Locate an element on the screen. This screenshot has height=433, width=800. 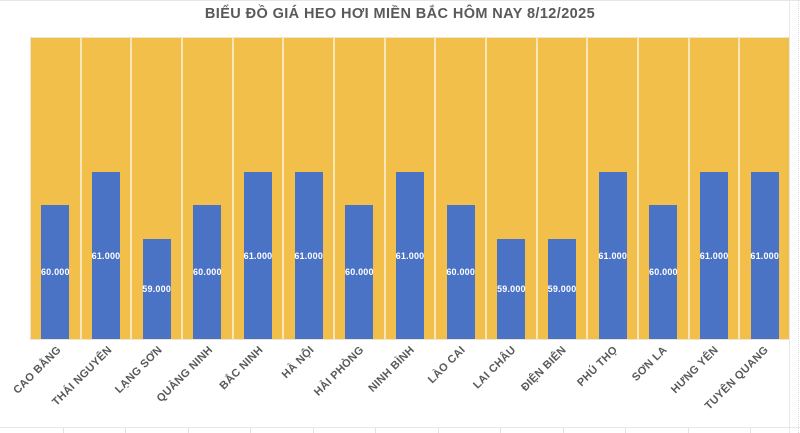
x-axis-label: HẢI PHÒNG is located at coordinates (339, 371).